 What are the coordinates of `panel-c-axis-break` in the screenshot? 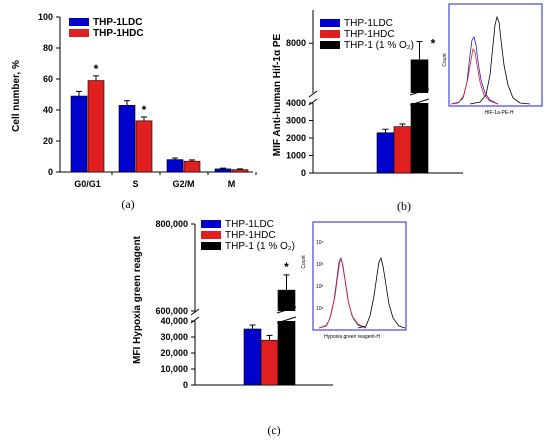 It's located at (195, 316).